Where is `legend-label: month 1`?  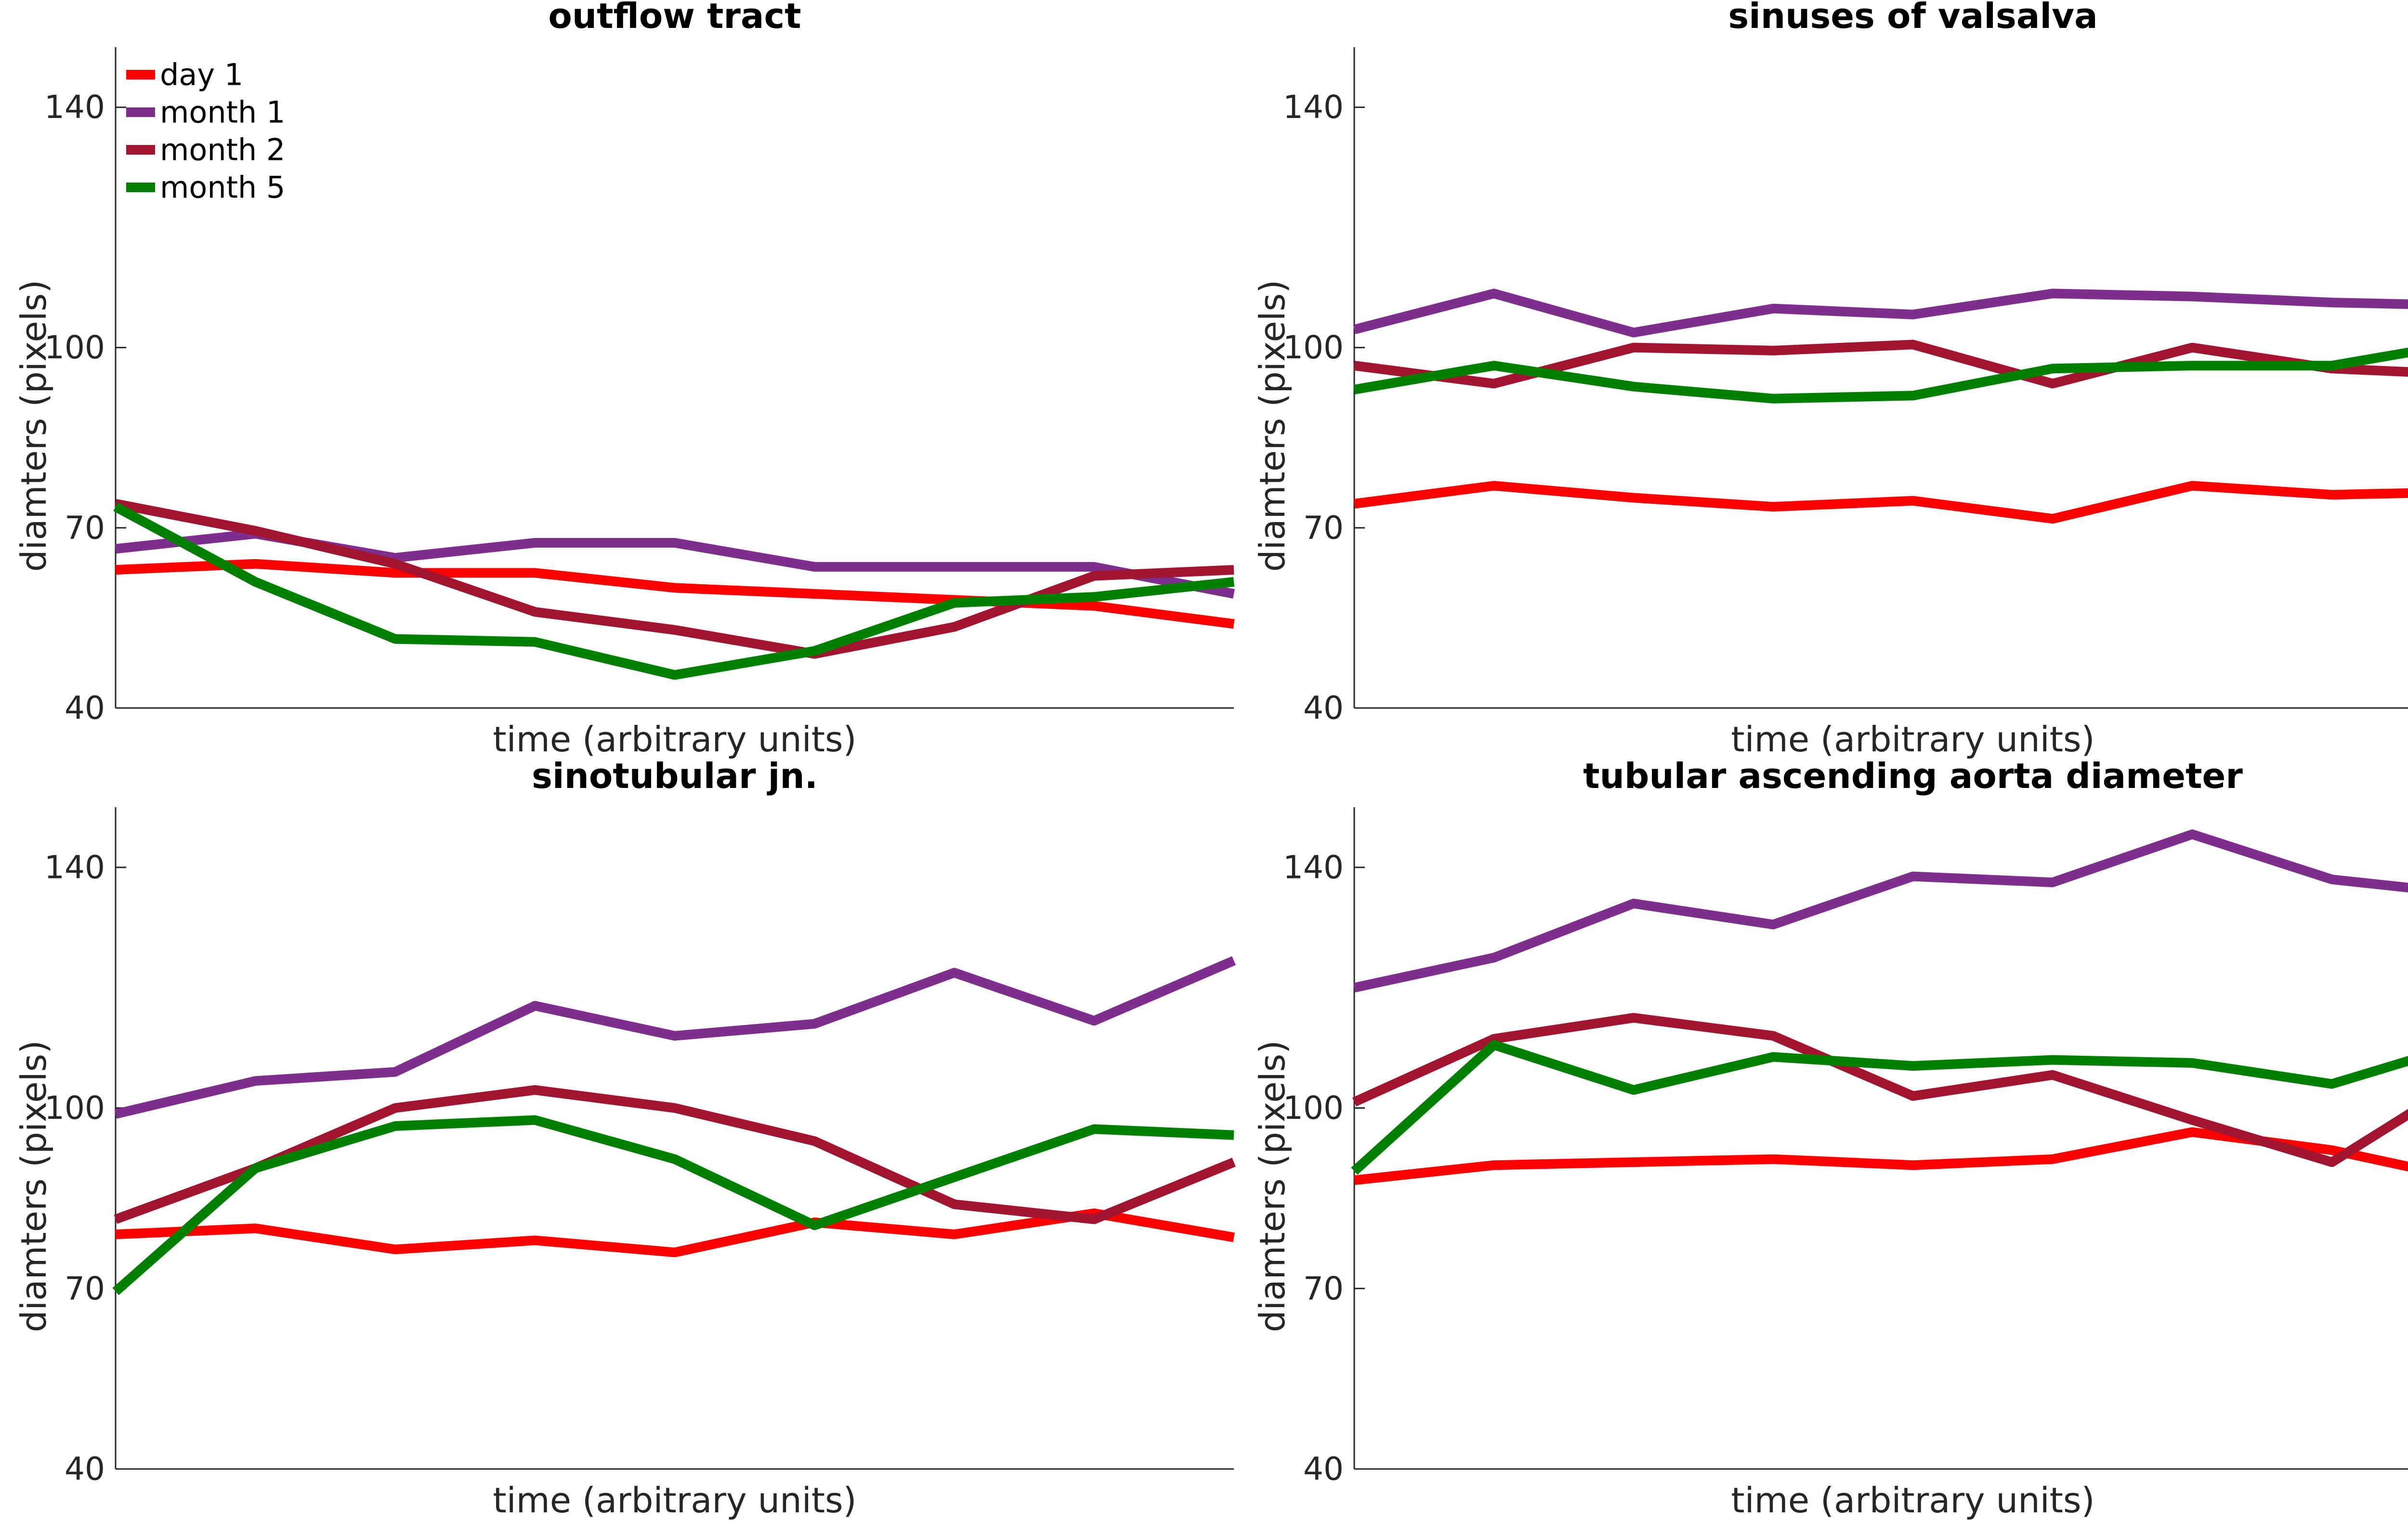
legend-label: month 1 is located at coordinates (222, 112).